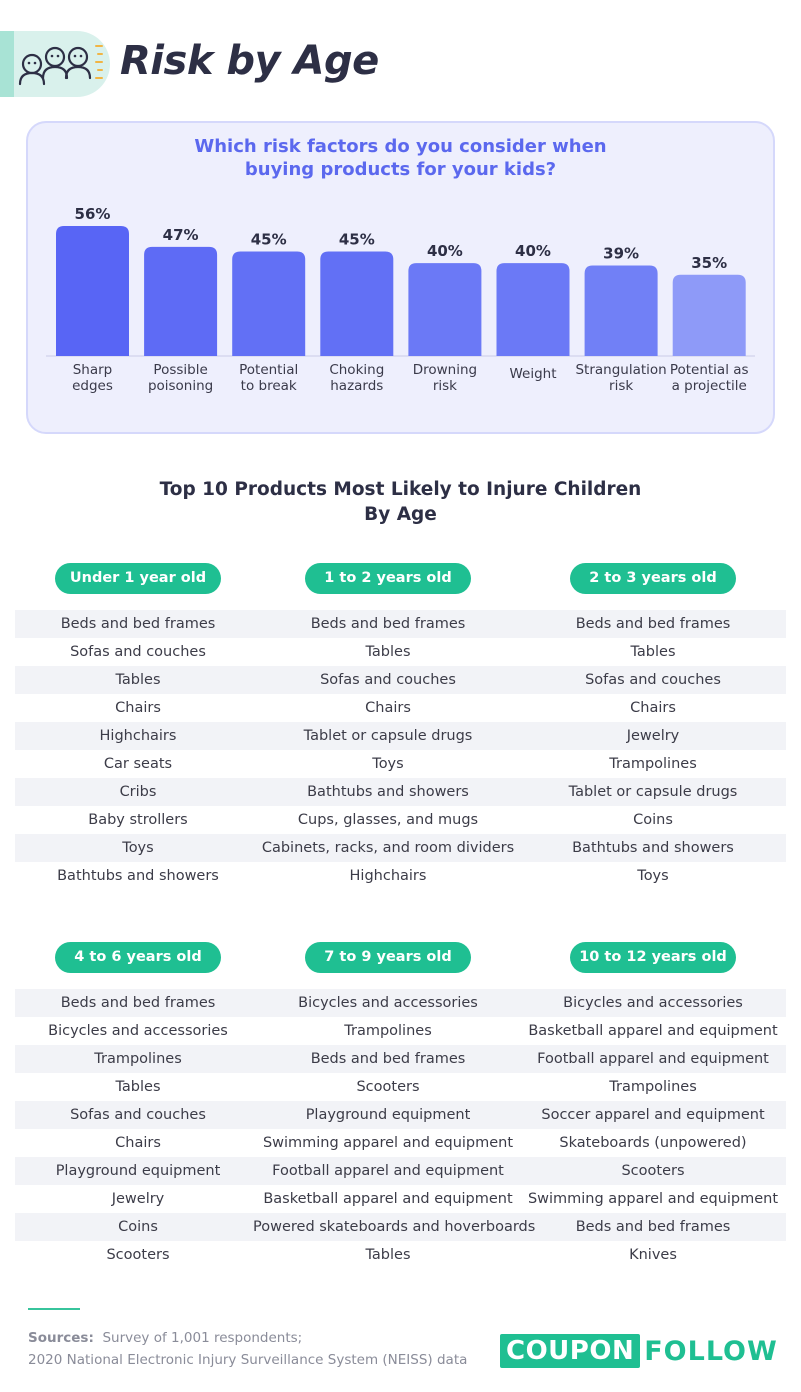  I want to click on chart-title-line: Which risk factors do you consider when, so click(400, 146).